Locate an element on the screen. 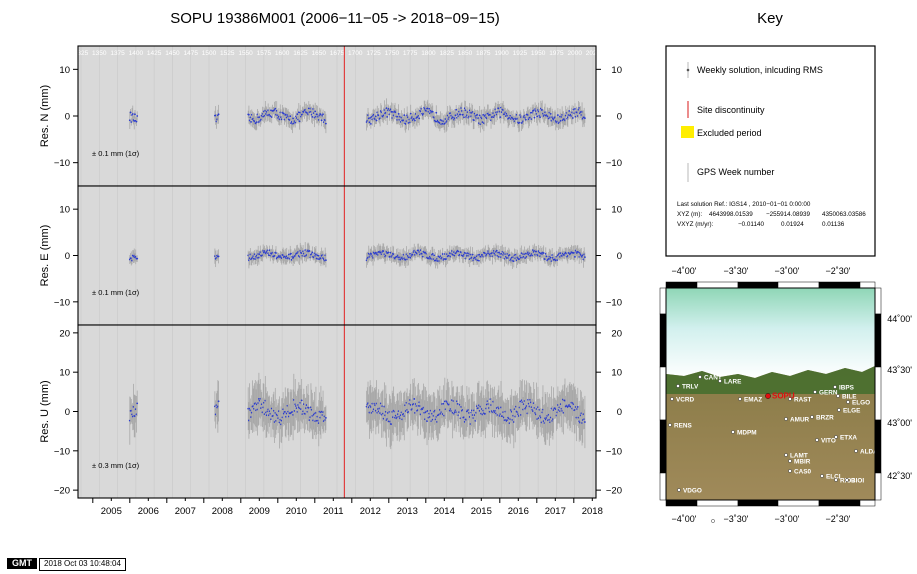  xtick-label: 2010 is located at coordinates (296, 511).